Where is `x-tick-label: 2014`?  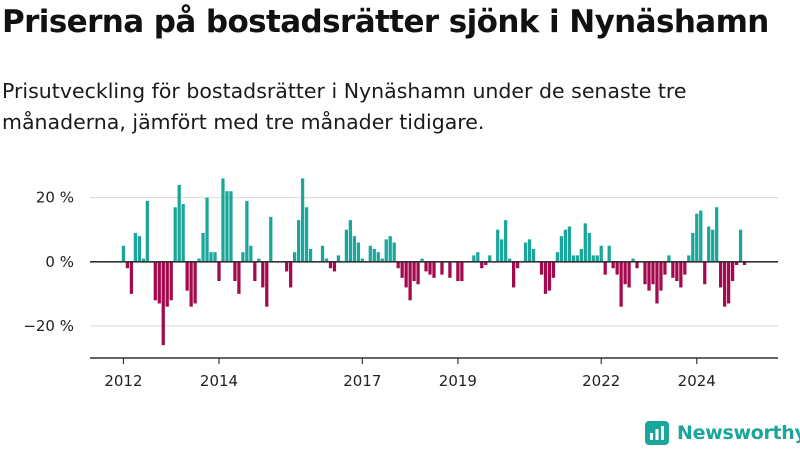
x-tick-label: 2014 is located at coordinates (219, 381).